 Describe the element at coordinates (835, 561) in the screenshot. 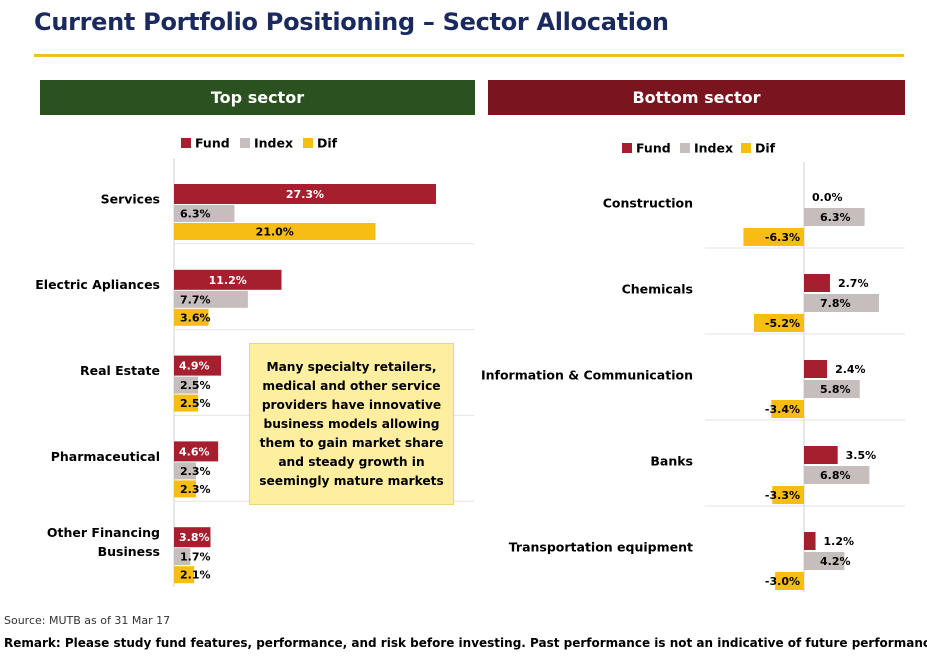

I see `bottom-value-label-index: 4.2%` at that location.